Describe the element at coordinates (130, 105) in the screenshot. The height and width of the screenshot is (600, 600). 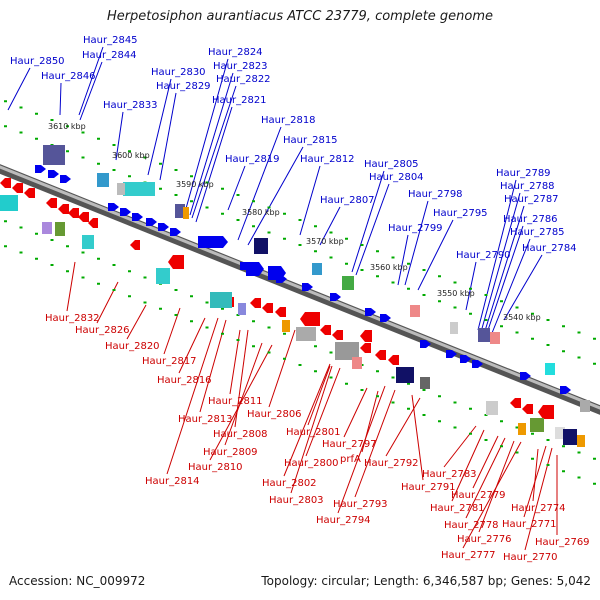
I see `forward-gene-label: Haur_2833` at that location.